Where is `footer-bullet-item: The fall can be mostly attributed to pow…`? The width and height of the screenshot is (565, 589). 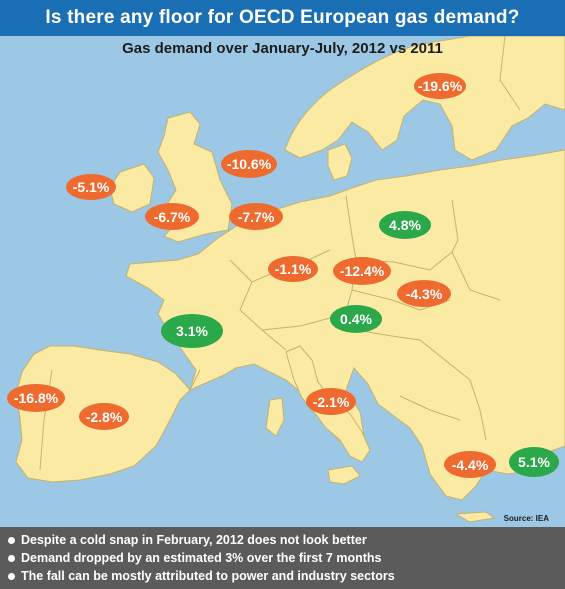 footer-bullet-item: The fall can be mostly attributed to pow… is located at coordinates (286, 576).